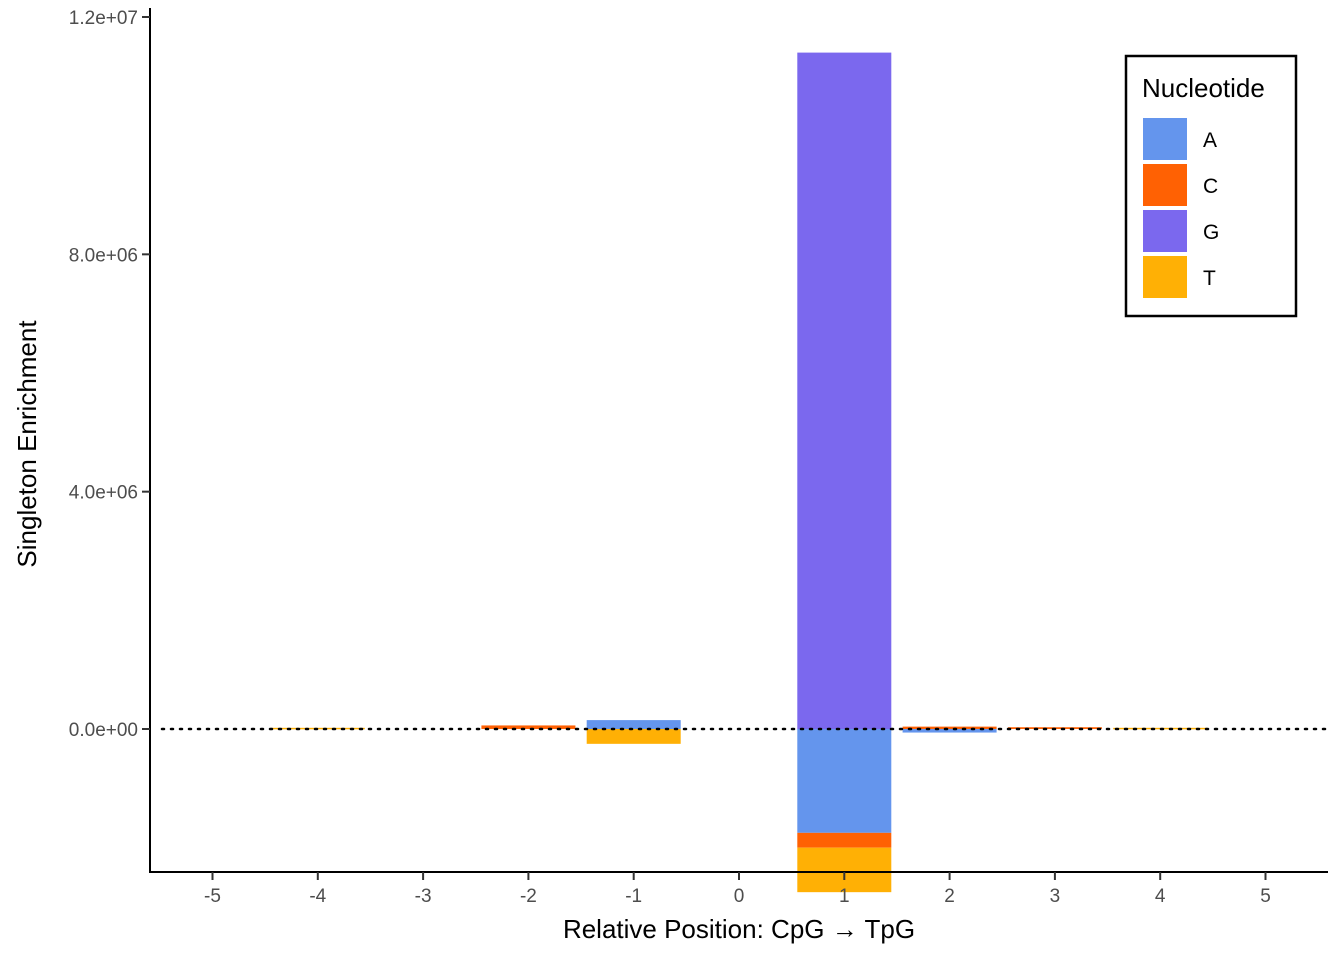 The width and height of the screenshot is (1344, 960). Describe the element at coordinates (423, 896) in the screenshot. I see `x-tick-label: -3` at that location.